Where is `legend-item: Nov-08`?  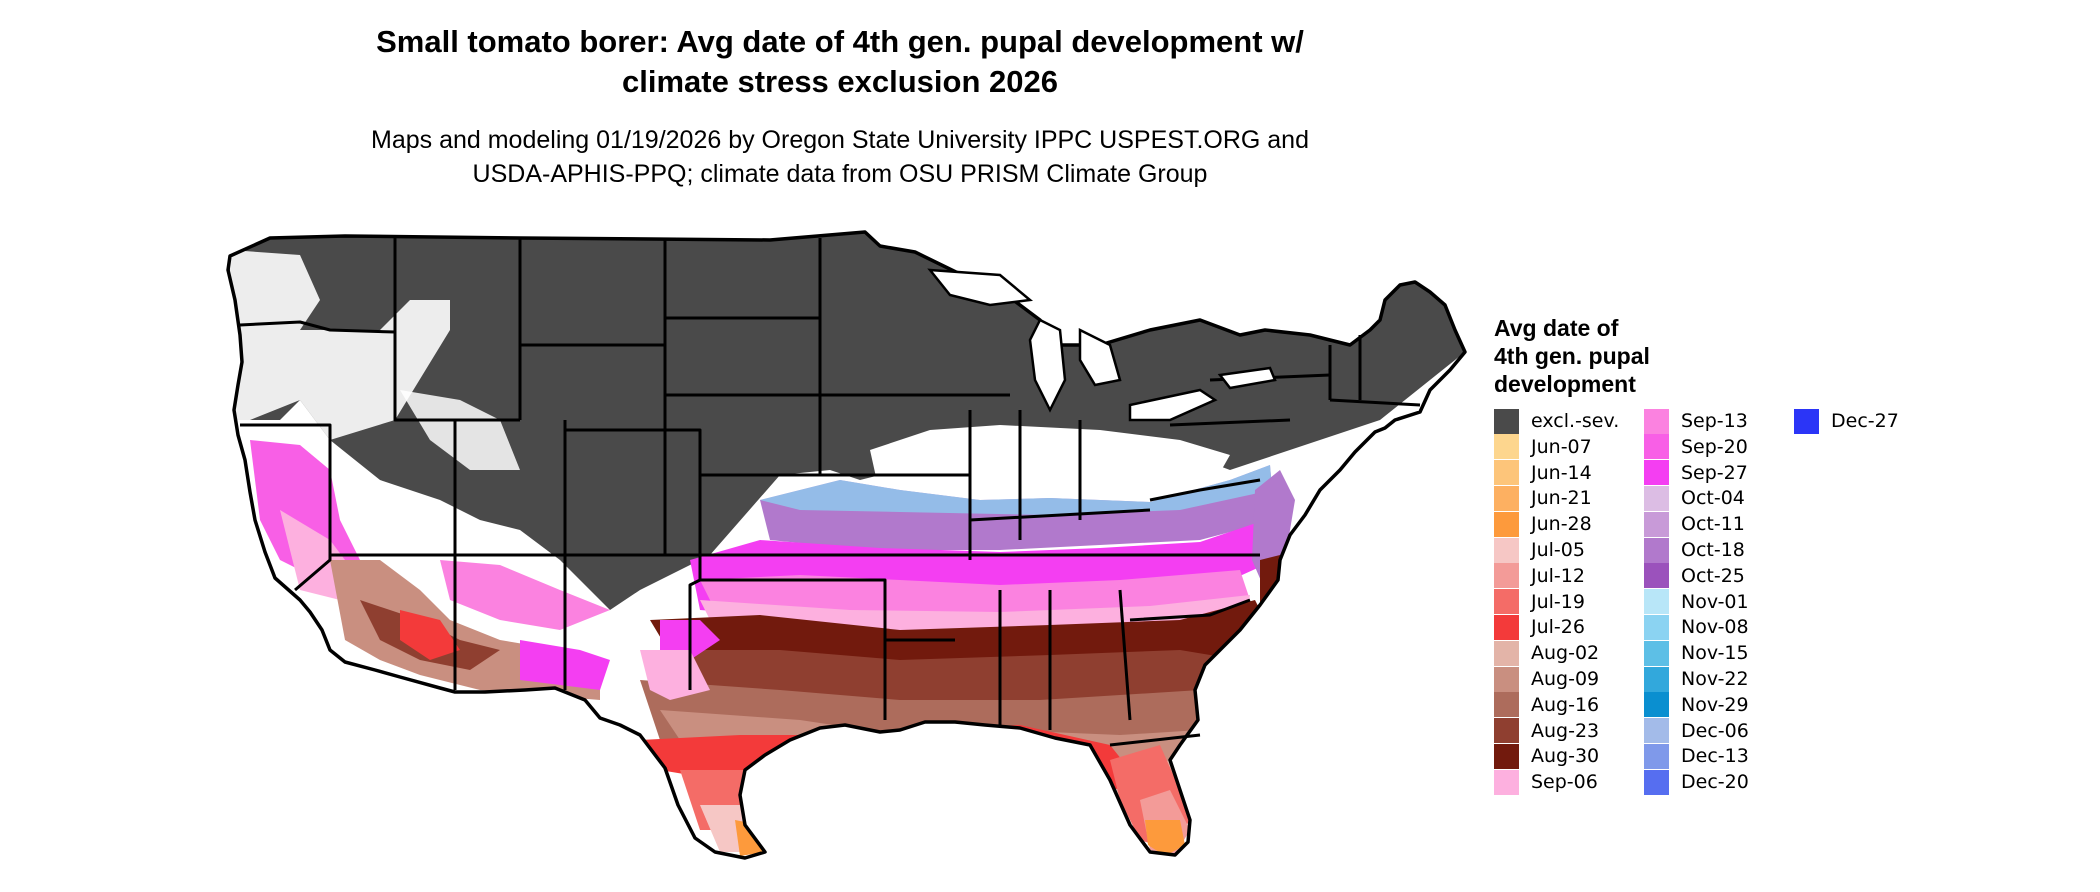
legend-item: Nov-08 is located at coordinates (1696, 627).